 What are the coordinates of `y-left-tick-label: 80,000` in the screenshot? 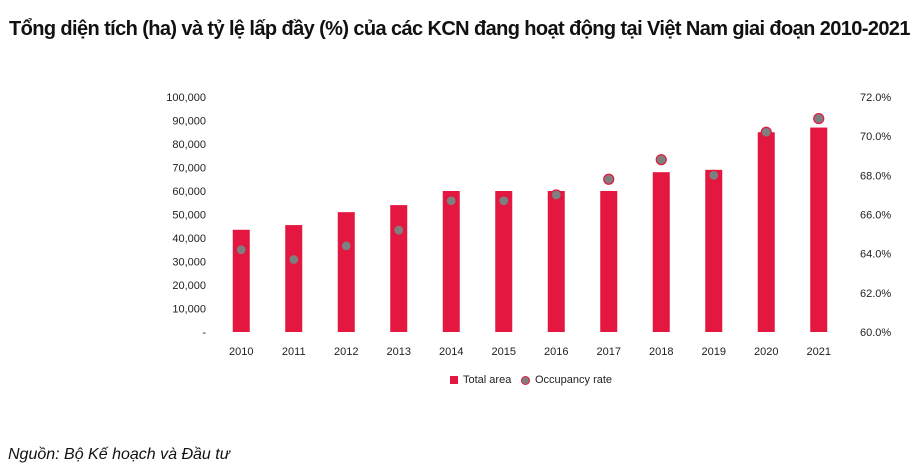 It's located at (189, 145).